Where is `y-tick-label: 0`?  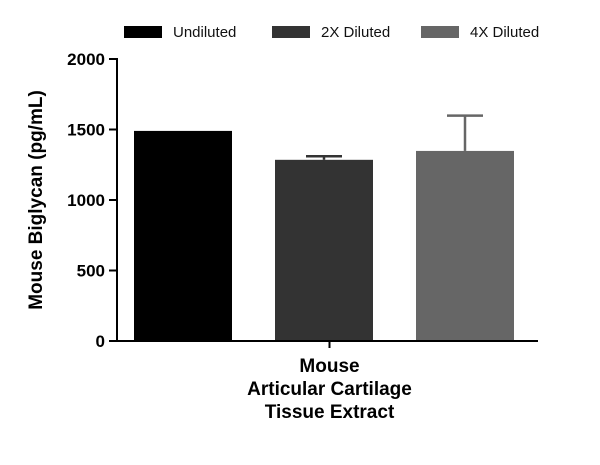 y-tick-label: 0 is located at coordinates (100, 341).